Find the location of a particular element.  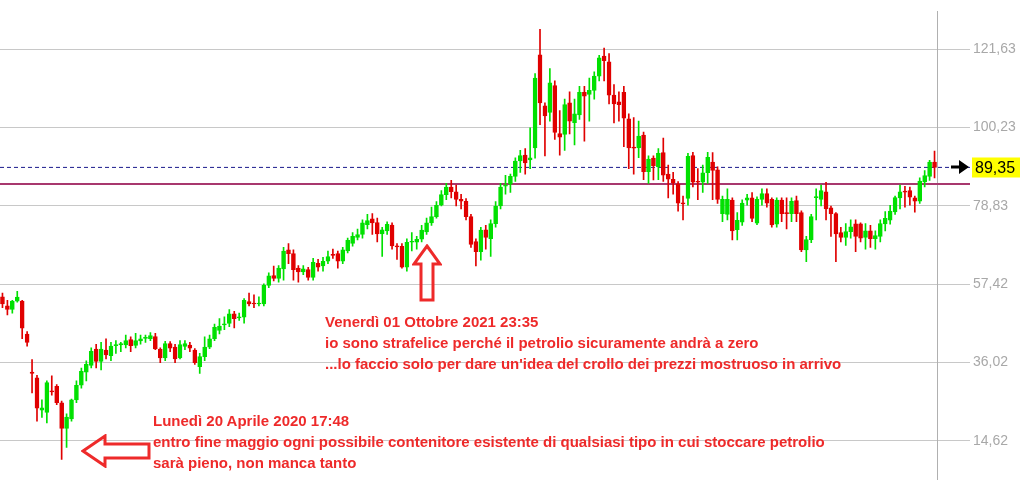

ref-line-label: 89,35 is located at coordinates (995, 167).